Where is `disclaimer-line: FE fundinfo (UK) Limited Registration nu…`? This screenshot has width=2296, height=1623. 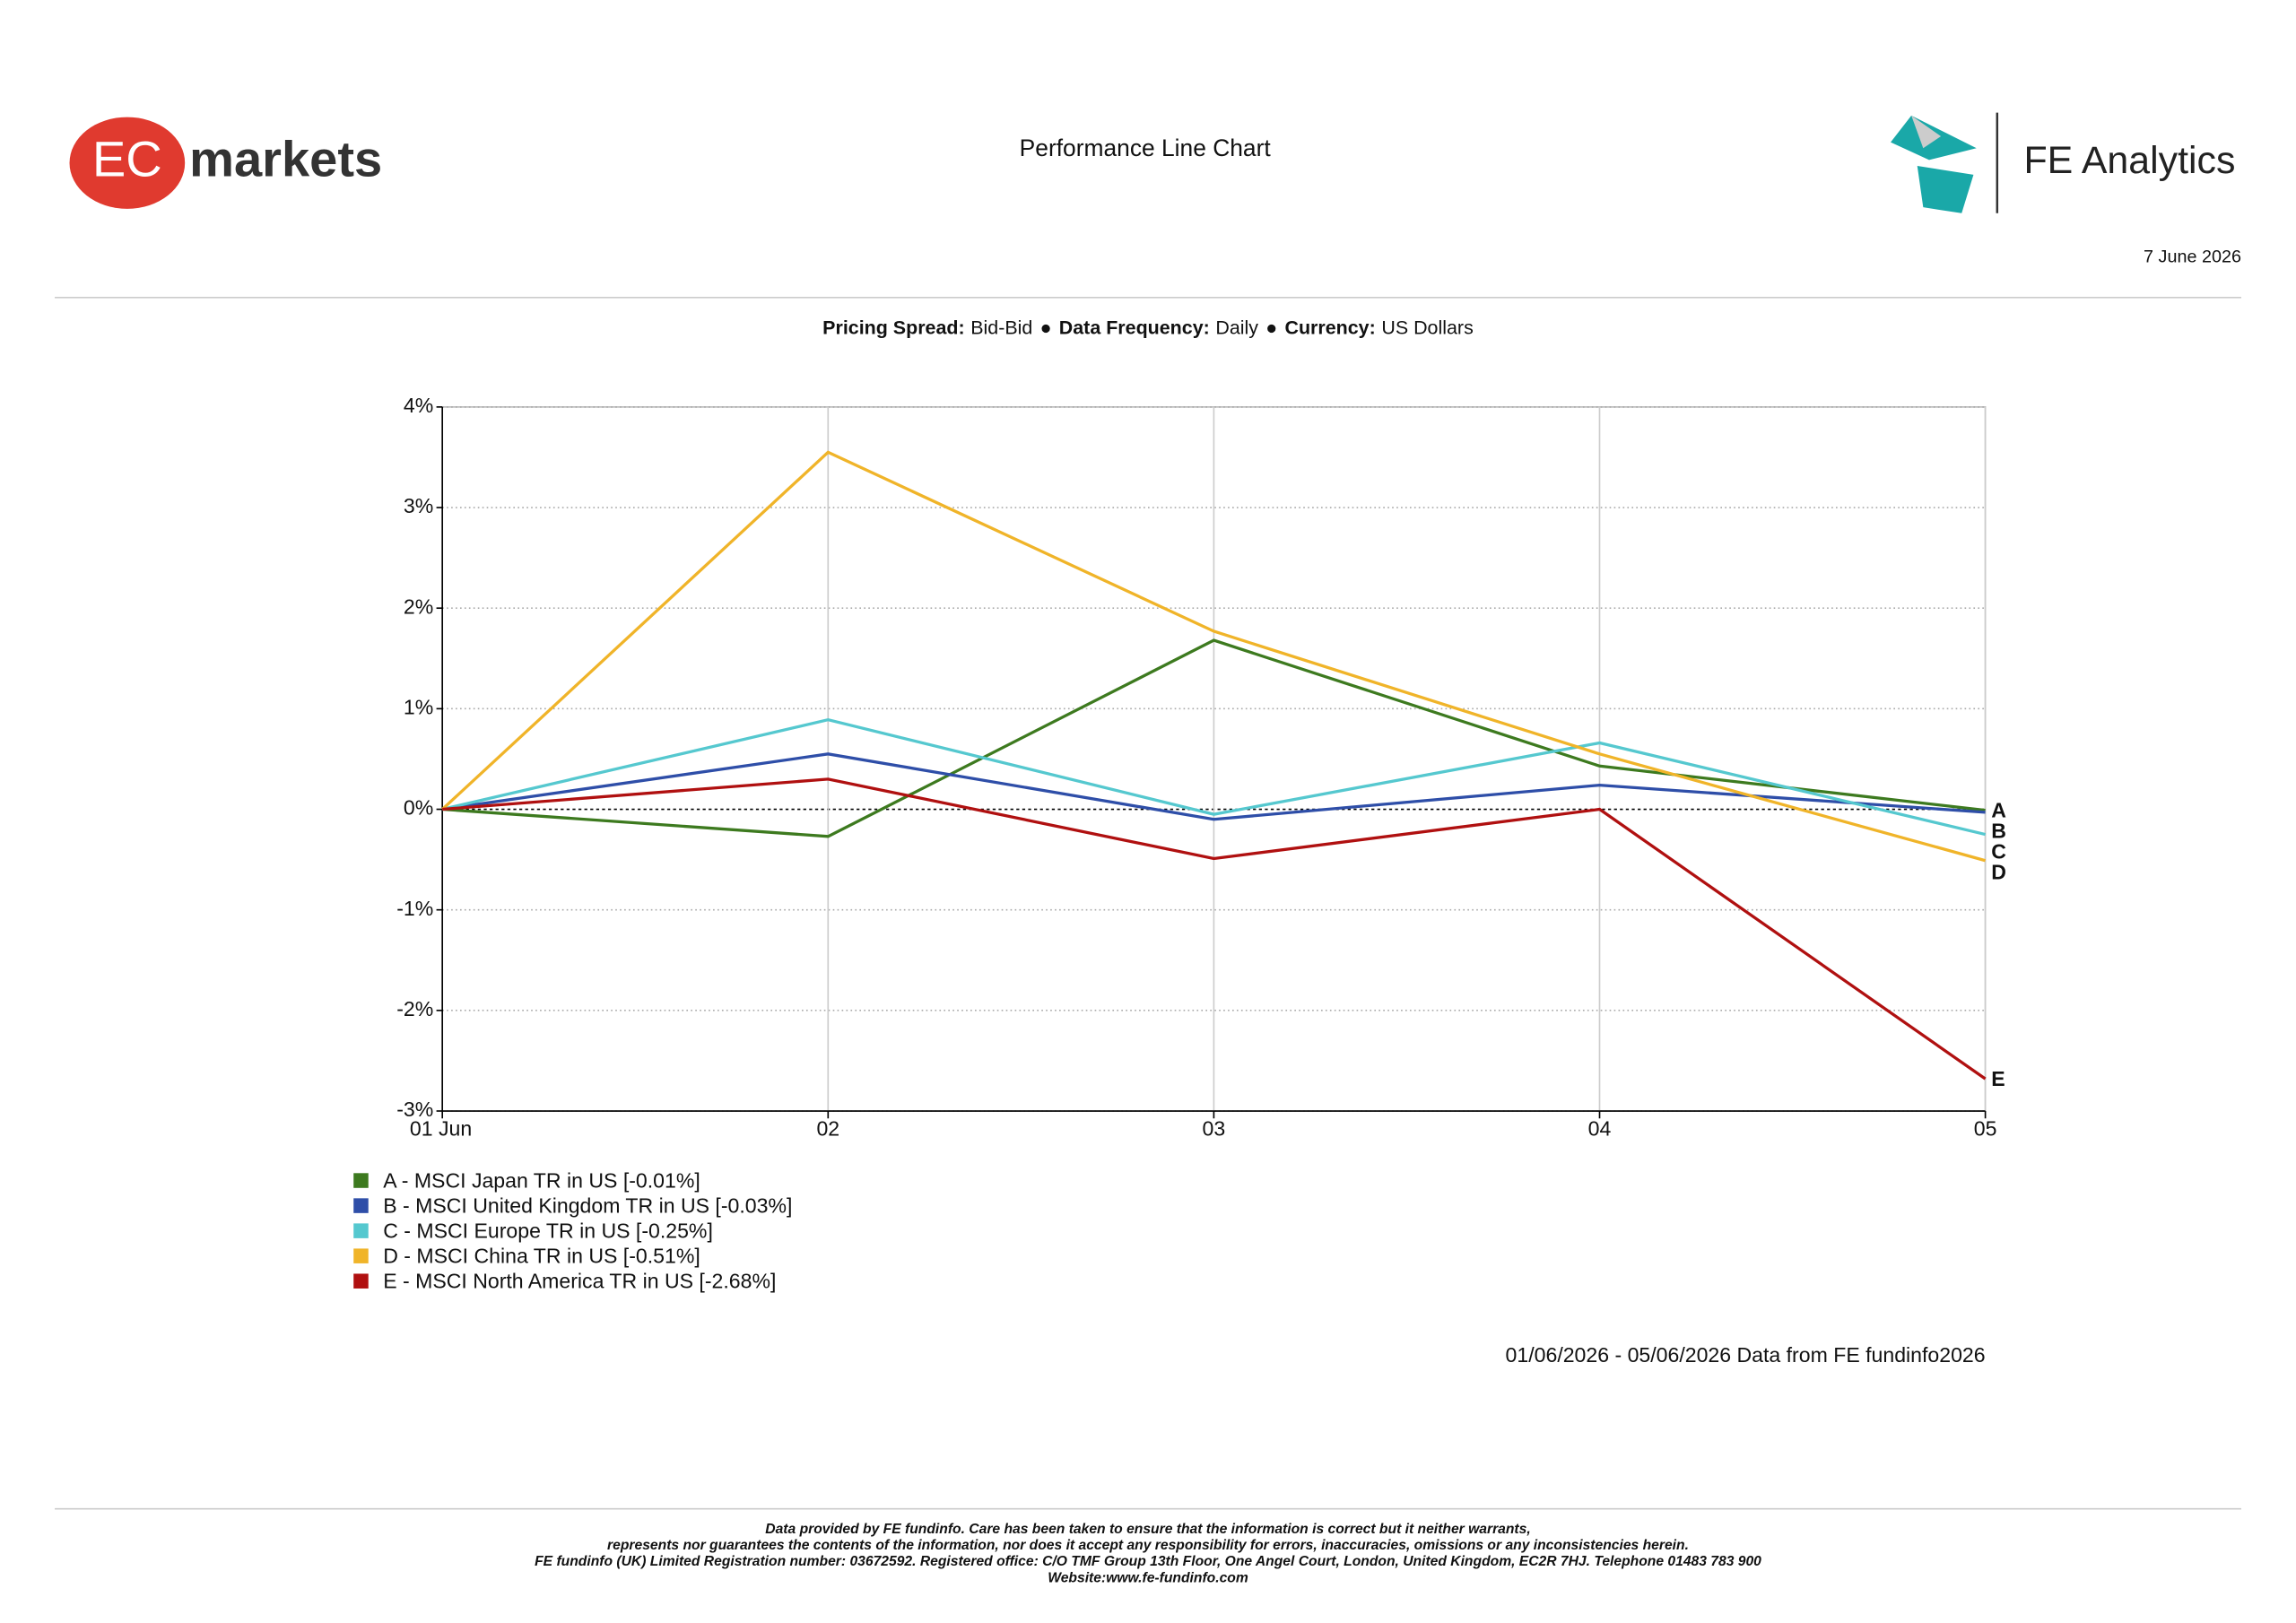
disclaimer-line: FE fundinfo (UK) Limited Registration nu… is located at coordinates (1148, 1561).